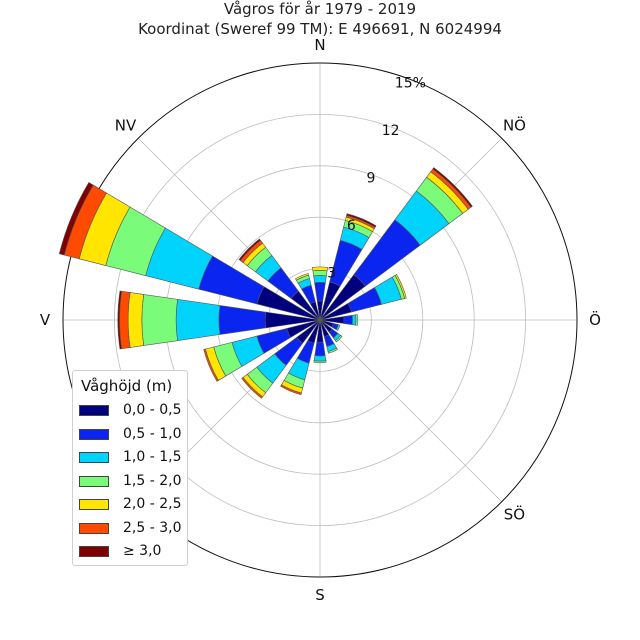 This screenshot has width=640, height=640. Describe the element at coordinates (371, 179) in the screenshot. I see `radial-tick-label: 9` at that location.